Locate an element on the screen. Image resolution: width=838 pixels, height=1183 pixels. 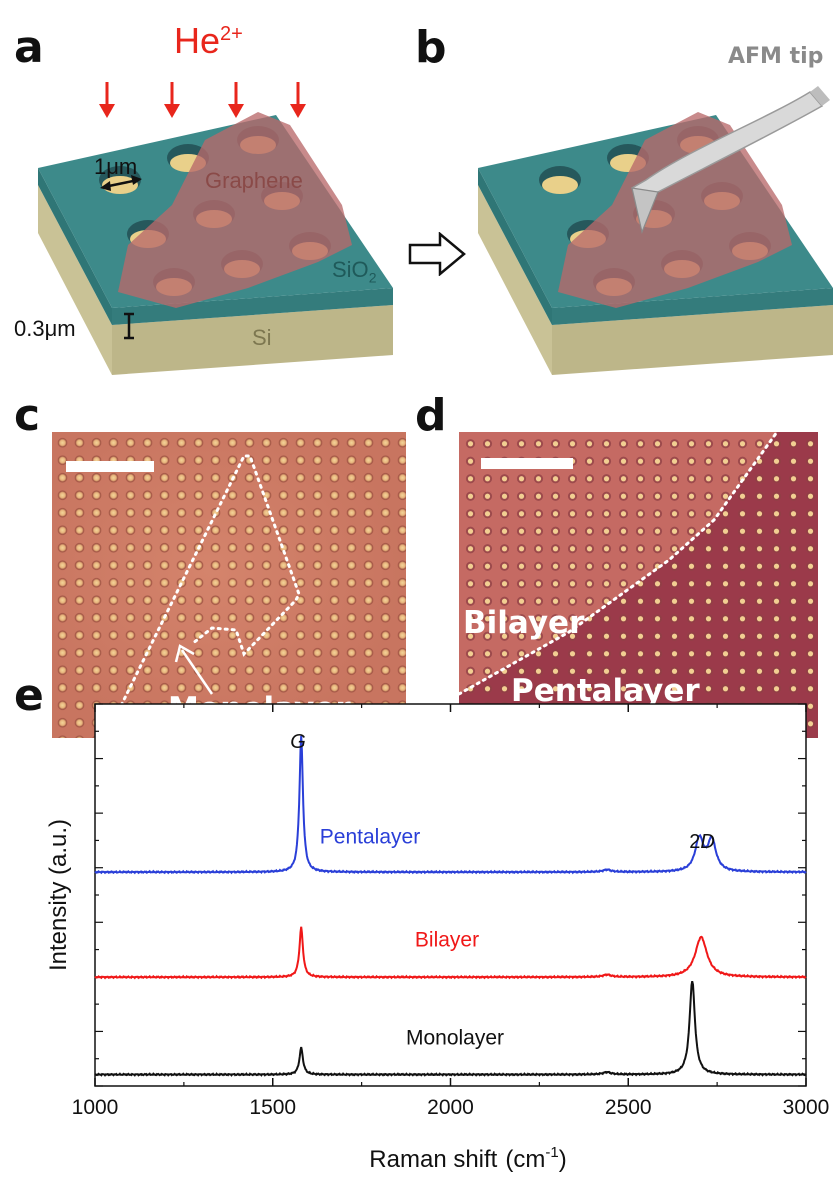
bilayer-label: Bilayer is located at coordinates (524, 623).